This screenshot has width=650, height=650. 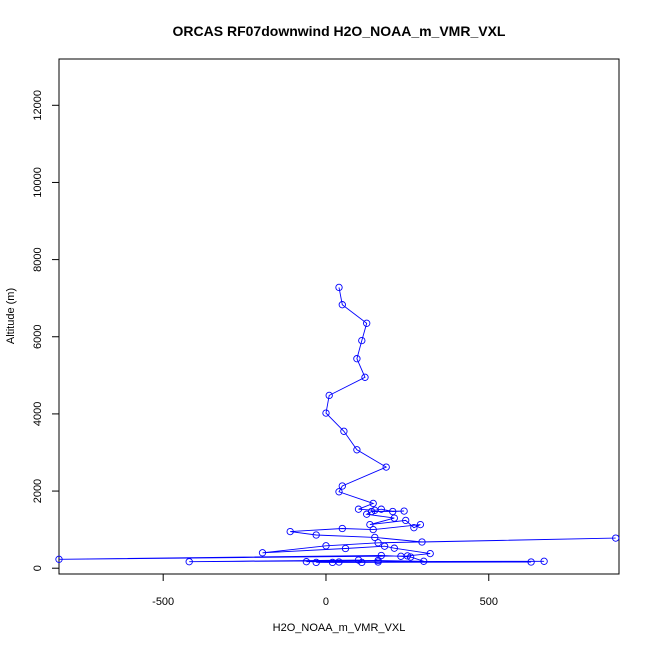 What do you see at coordinates (38, 105) in the screenshot?
I see `y-tick-label: 12000` at bounding box center [38, 105].